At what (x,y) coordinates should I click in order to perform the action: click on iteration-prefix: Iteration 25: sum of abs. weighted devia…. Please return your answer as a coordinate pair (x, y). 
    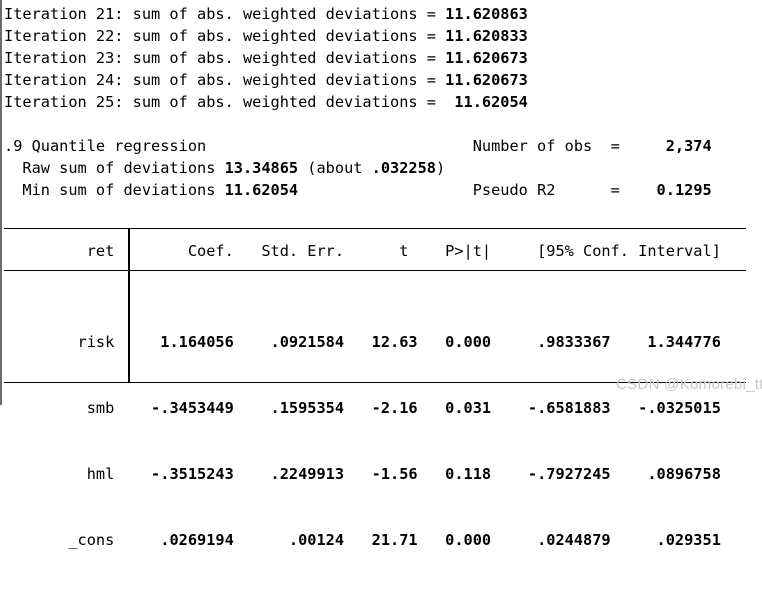
    Looking at the image, I should click on (225, 102).